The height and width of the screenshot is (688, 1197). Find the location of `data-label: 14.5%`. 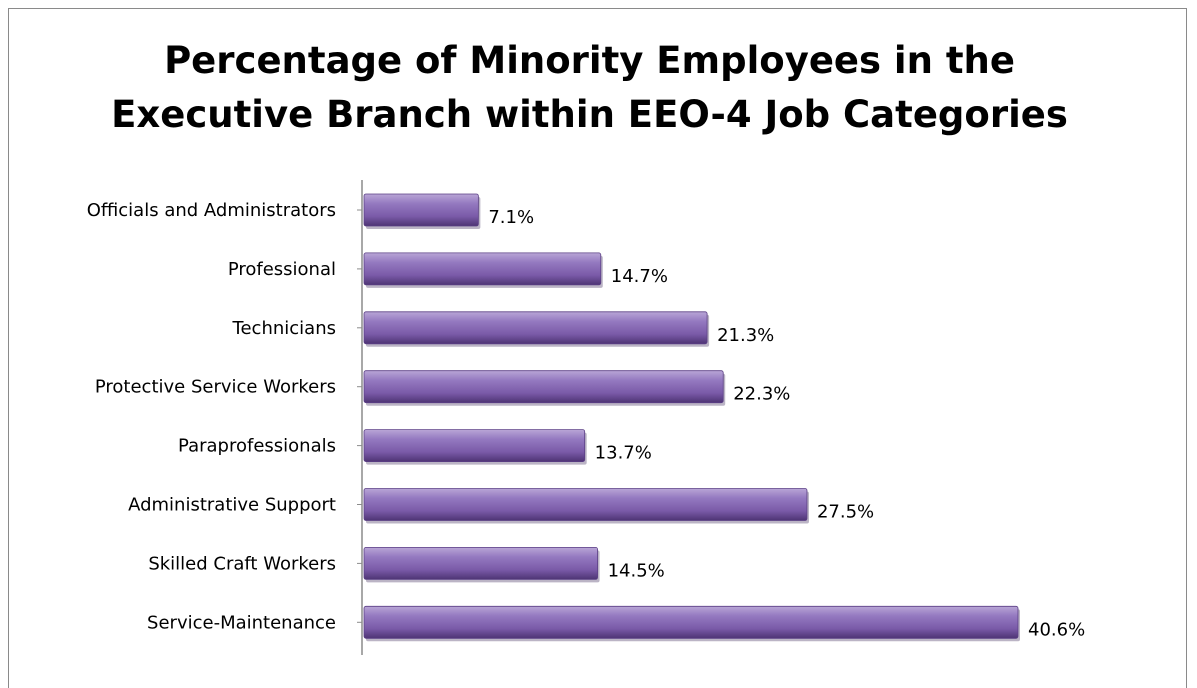

data-label: 14.5% is located at coordinates (636, 570).